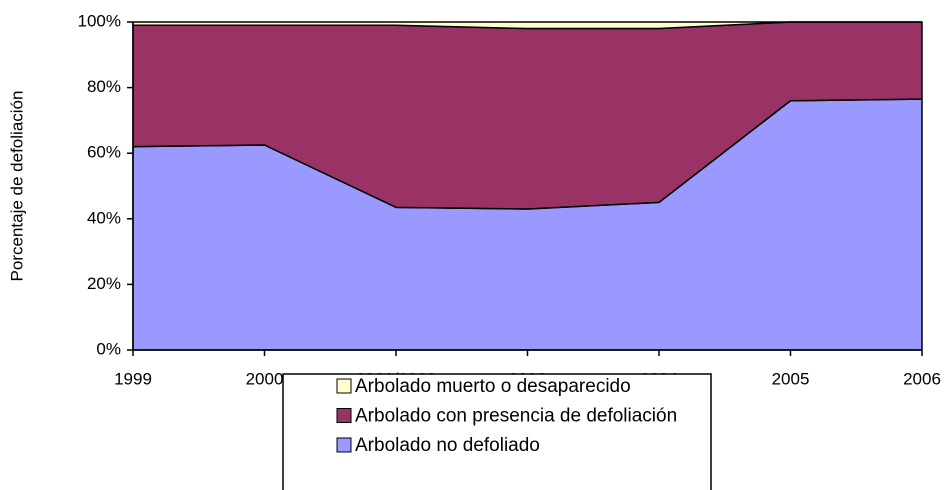 This screenshot has width=948, height=490. Describe the element at coordinates (447, 445) in the screenshot. I see `legend-label: Arbolado no defoliado` at that location.